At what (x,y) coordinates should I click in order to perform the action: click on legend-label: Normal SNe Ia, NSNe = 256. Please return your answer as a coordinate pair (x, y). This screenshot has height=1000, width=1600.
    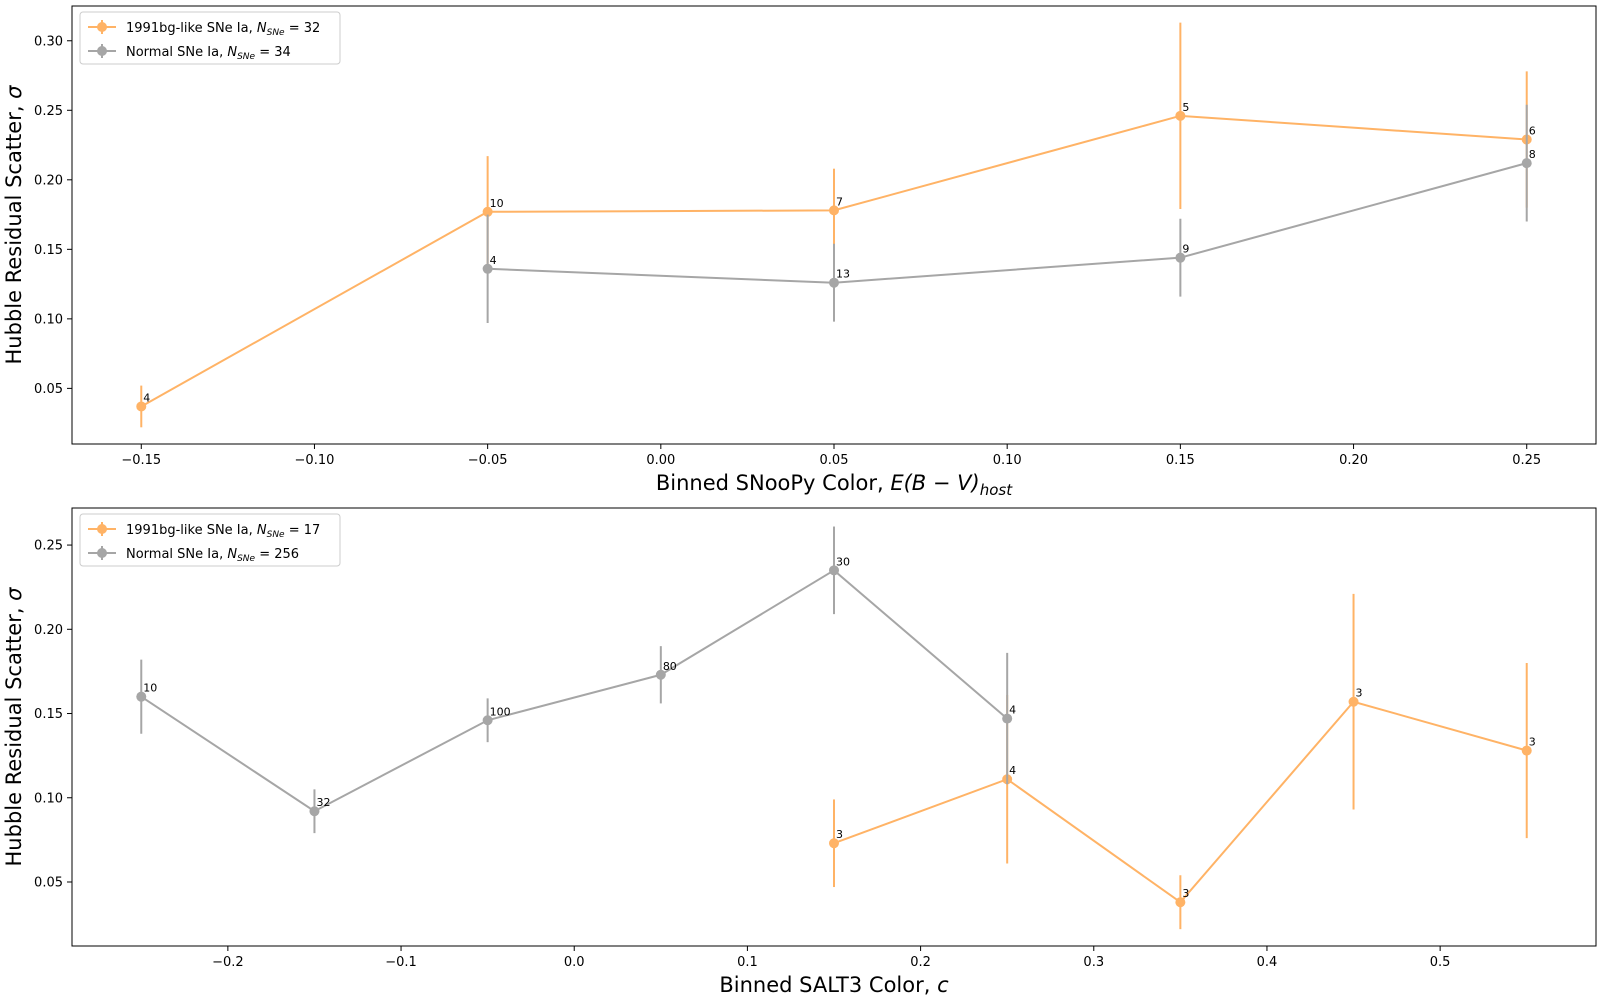
    Looking at the image, I should click on (212, 555).